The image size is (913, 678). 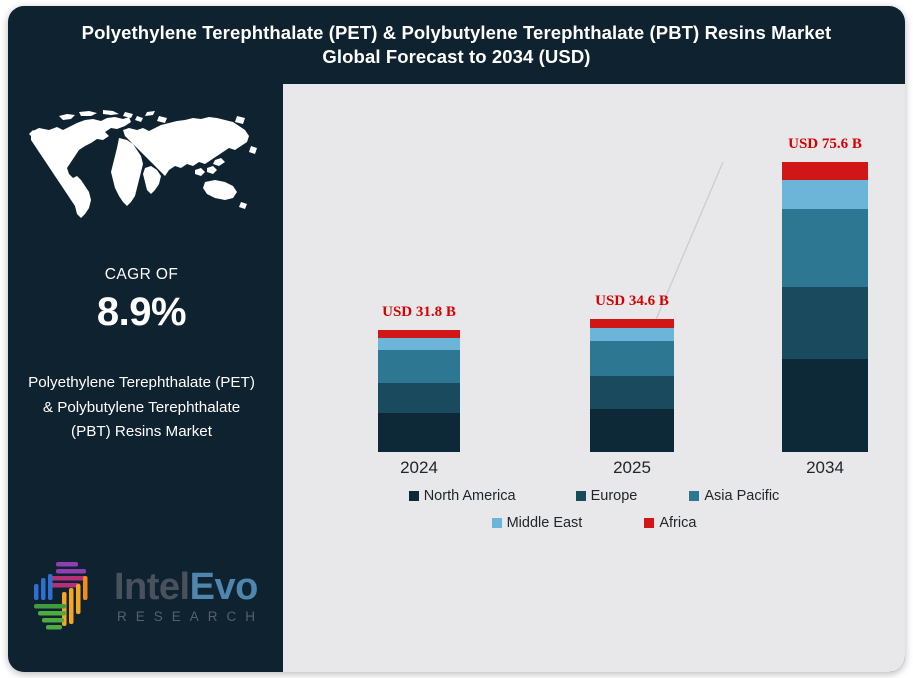 What do you see at coordinates (419, 312) in the screenshot?
I see `bar-total-label: USD 31.8 B` at bounding box center [419, 312].